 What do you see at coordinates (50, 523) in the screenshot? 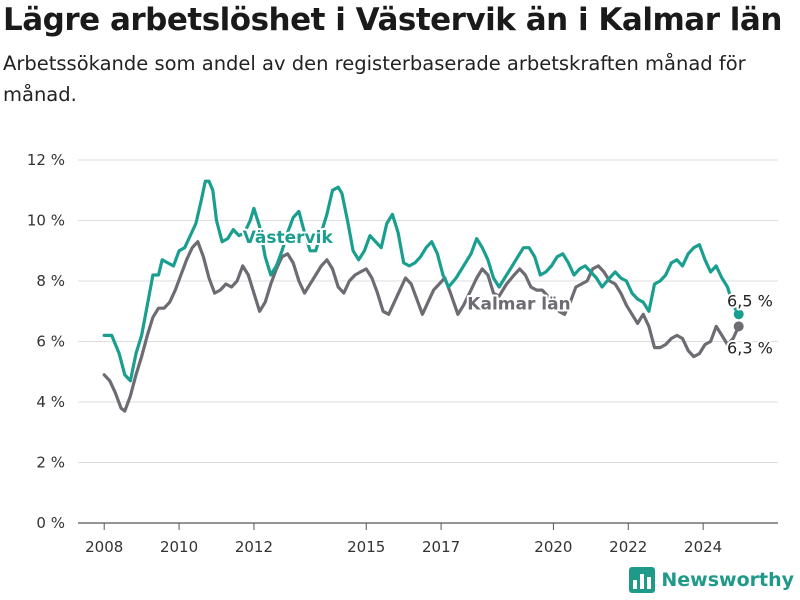
I see `y-tick-label: 0 %` at bounding box center [50, 523].